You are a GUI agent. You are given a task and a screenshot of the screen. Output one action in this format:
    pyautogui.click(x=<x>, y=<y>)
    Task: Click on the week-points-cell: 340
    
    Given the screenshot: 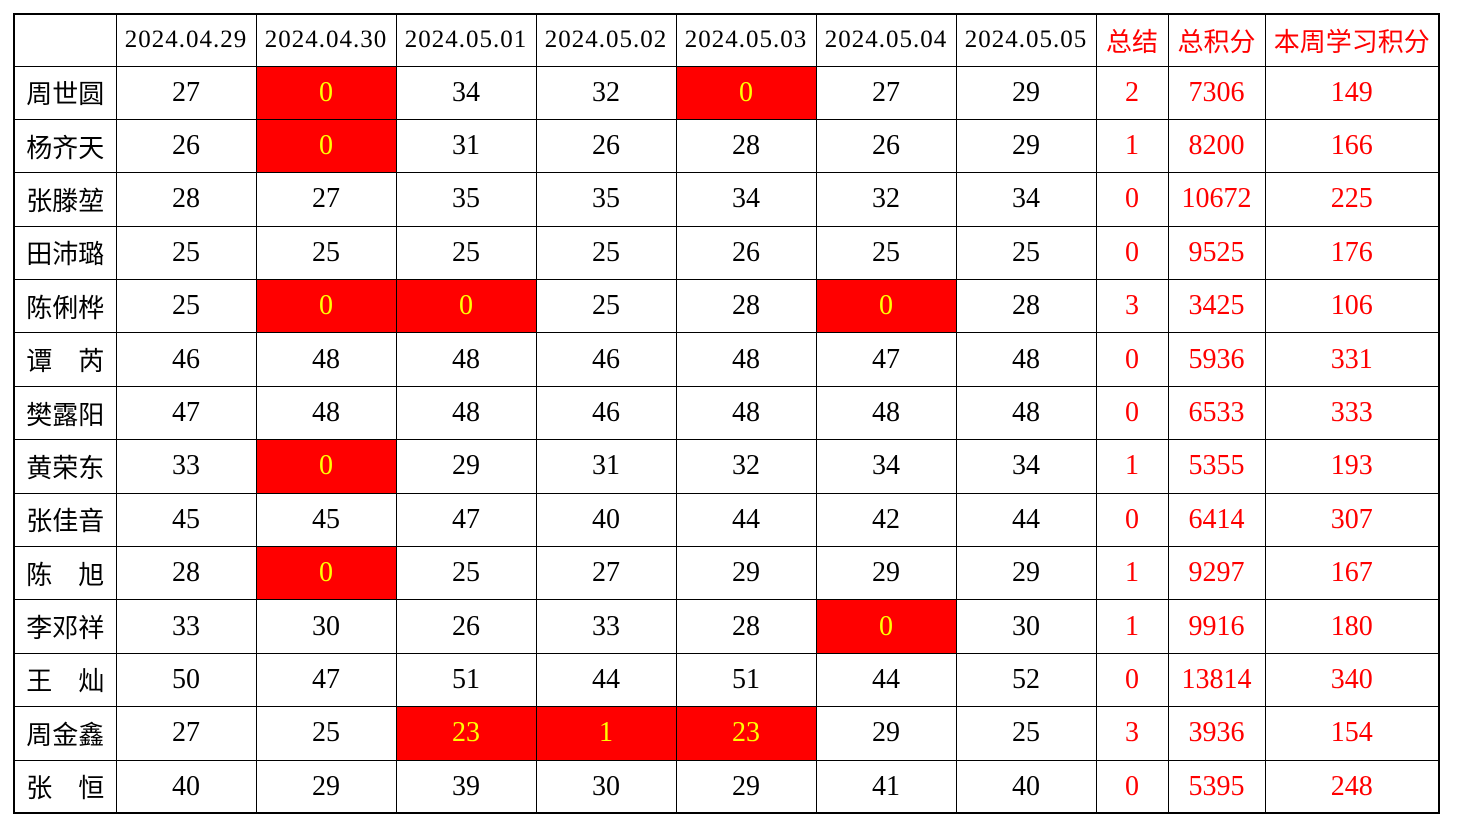 What is the action you would take?
    pyautogui.click(x=1352, y=680)
    